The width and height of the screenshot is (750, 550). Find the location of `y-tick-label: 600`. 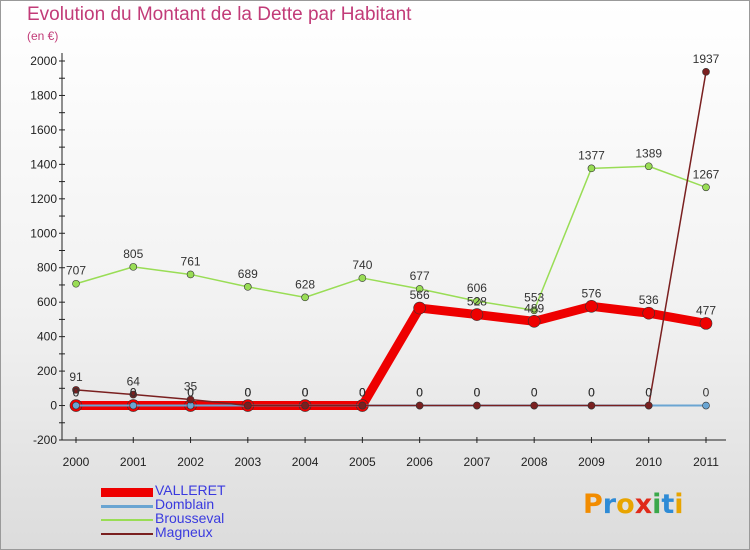

y-tick-label: 600 is located at coordinates (47, 302).